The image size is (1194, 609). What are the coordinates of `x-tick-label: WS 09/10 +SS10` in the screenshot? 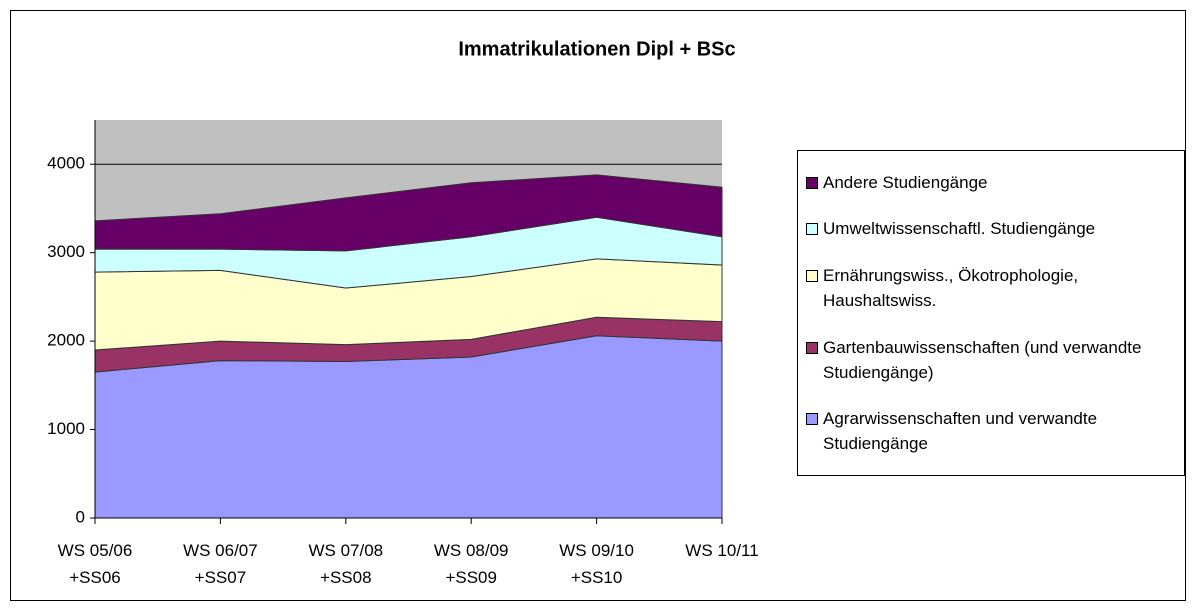 It's located at (596, 564).